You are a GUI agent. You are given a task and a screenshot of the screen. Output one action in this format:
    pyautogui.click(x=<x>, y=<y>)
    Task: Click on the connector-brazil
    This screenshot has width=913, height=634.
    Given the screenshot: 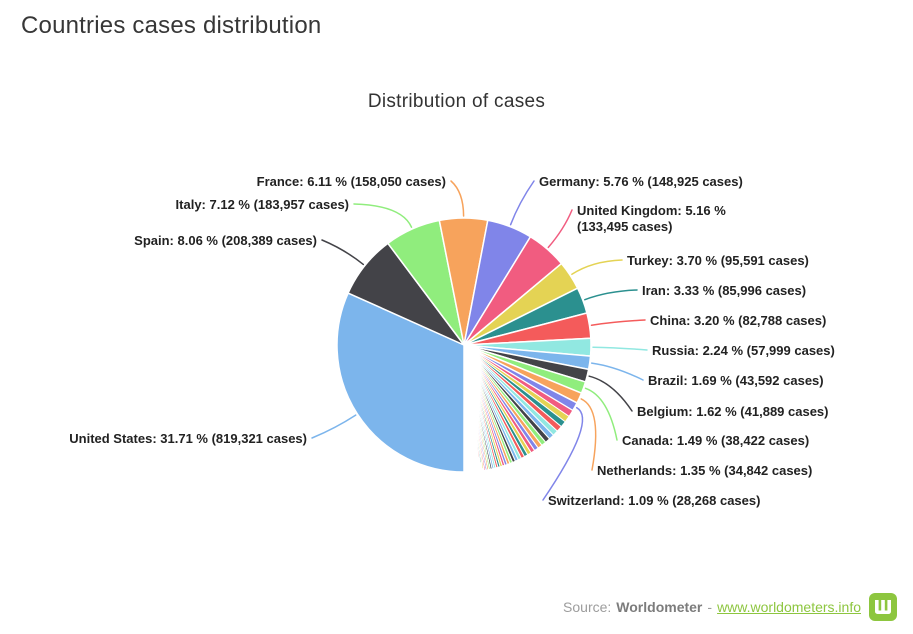 What is the action you would take?
    pyautogui.click(x=617, y=371)
    